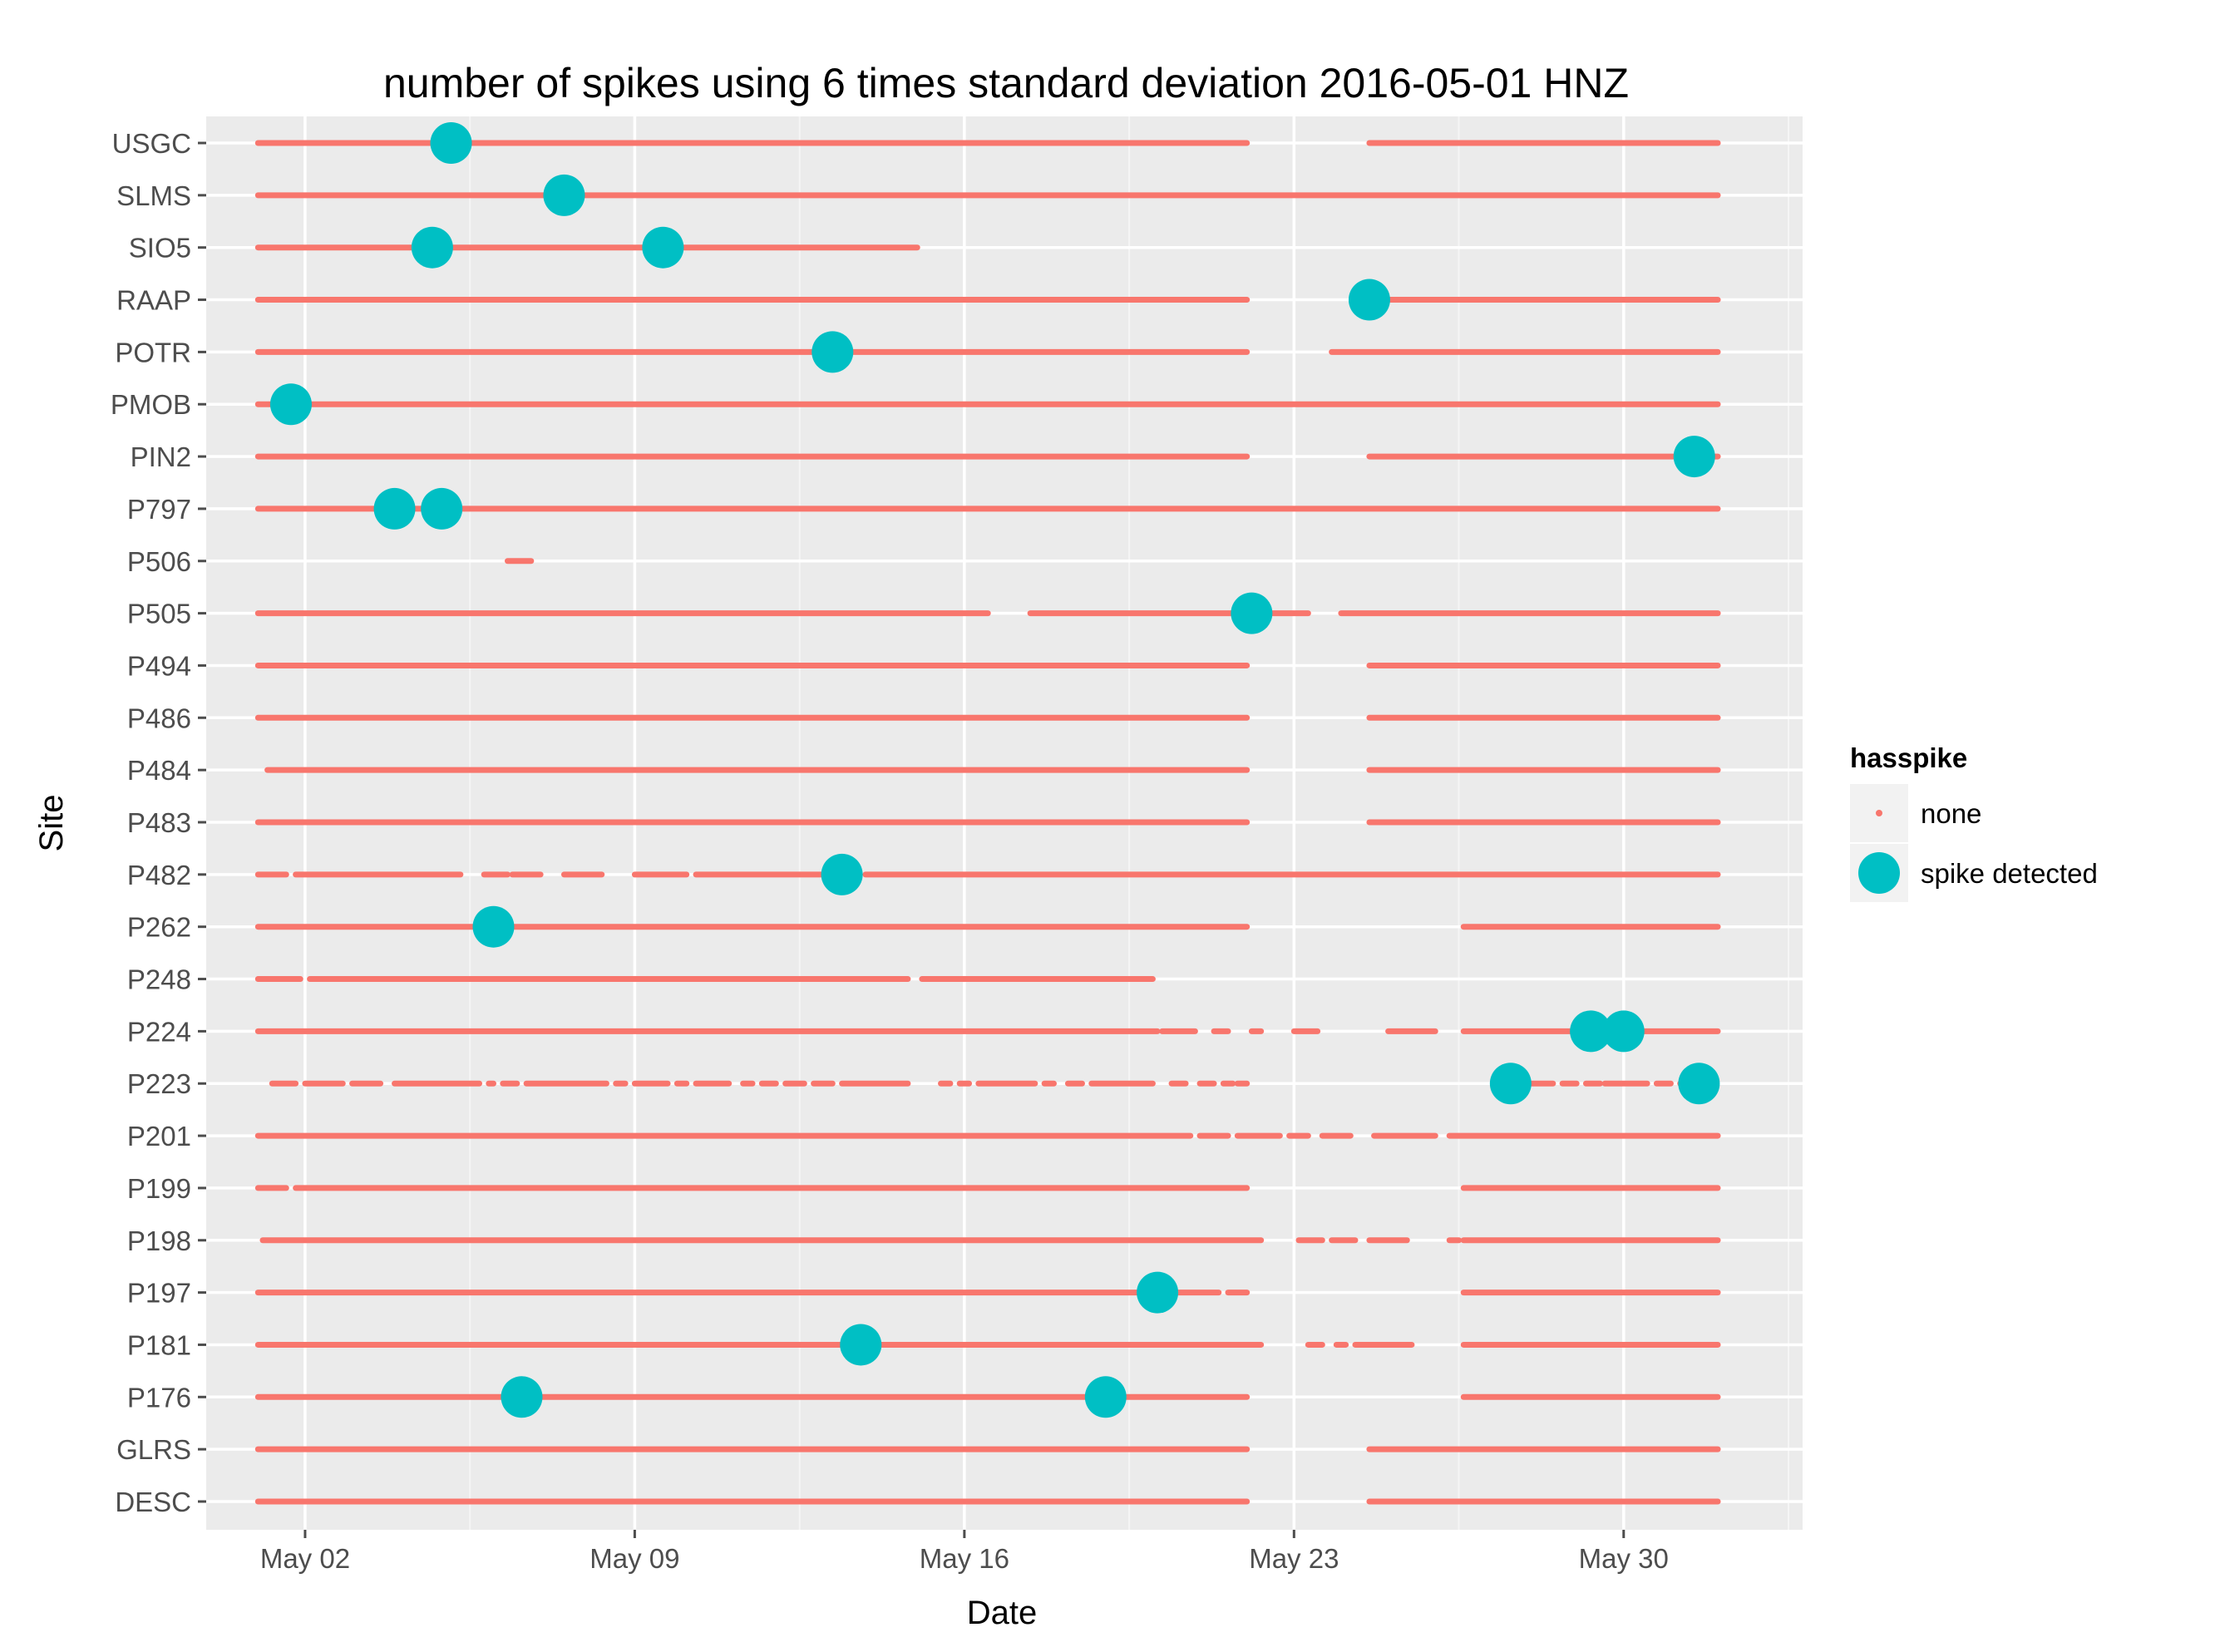  What do you see at coordinates (160, 249) in the screenshot?
I see `y-tick-label-sio5: SIO5` at bounding box center [160, 249].